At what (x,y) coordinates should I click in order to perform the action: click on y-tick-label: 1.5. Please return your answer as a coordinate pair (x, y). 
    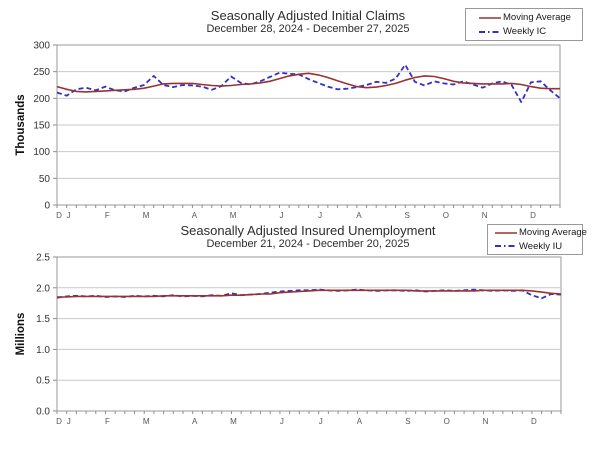
    Looking at the image, I should click on (43, 319).